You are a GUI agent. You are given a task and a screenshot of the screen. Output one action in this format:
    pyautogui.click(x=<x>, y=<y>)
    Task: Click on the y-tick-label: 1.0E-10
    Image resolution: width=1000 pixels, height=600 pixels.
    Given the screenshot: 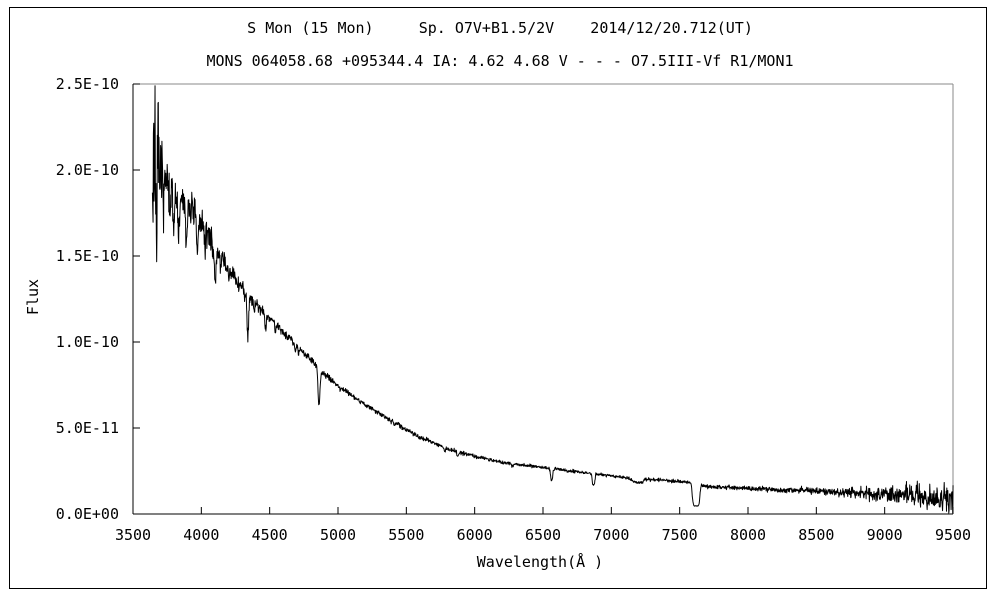 What is the action you would take?
    pyautogui.click(x=87, y=342)
    